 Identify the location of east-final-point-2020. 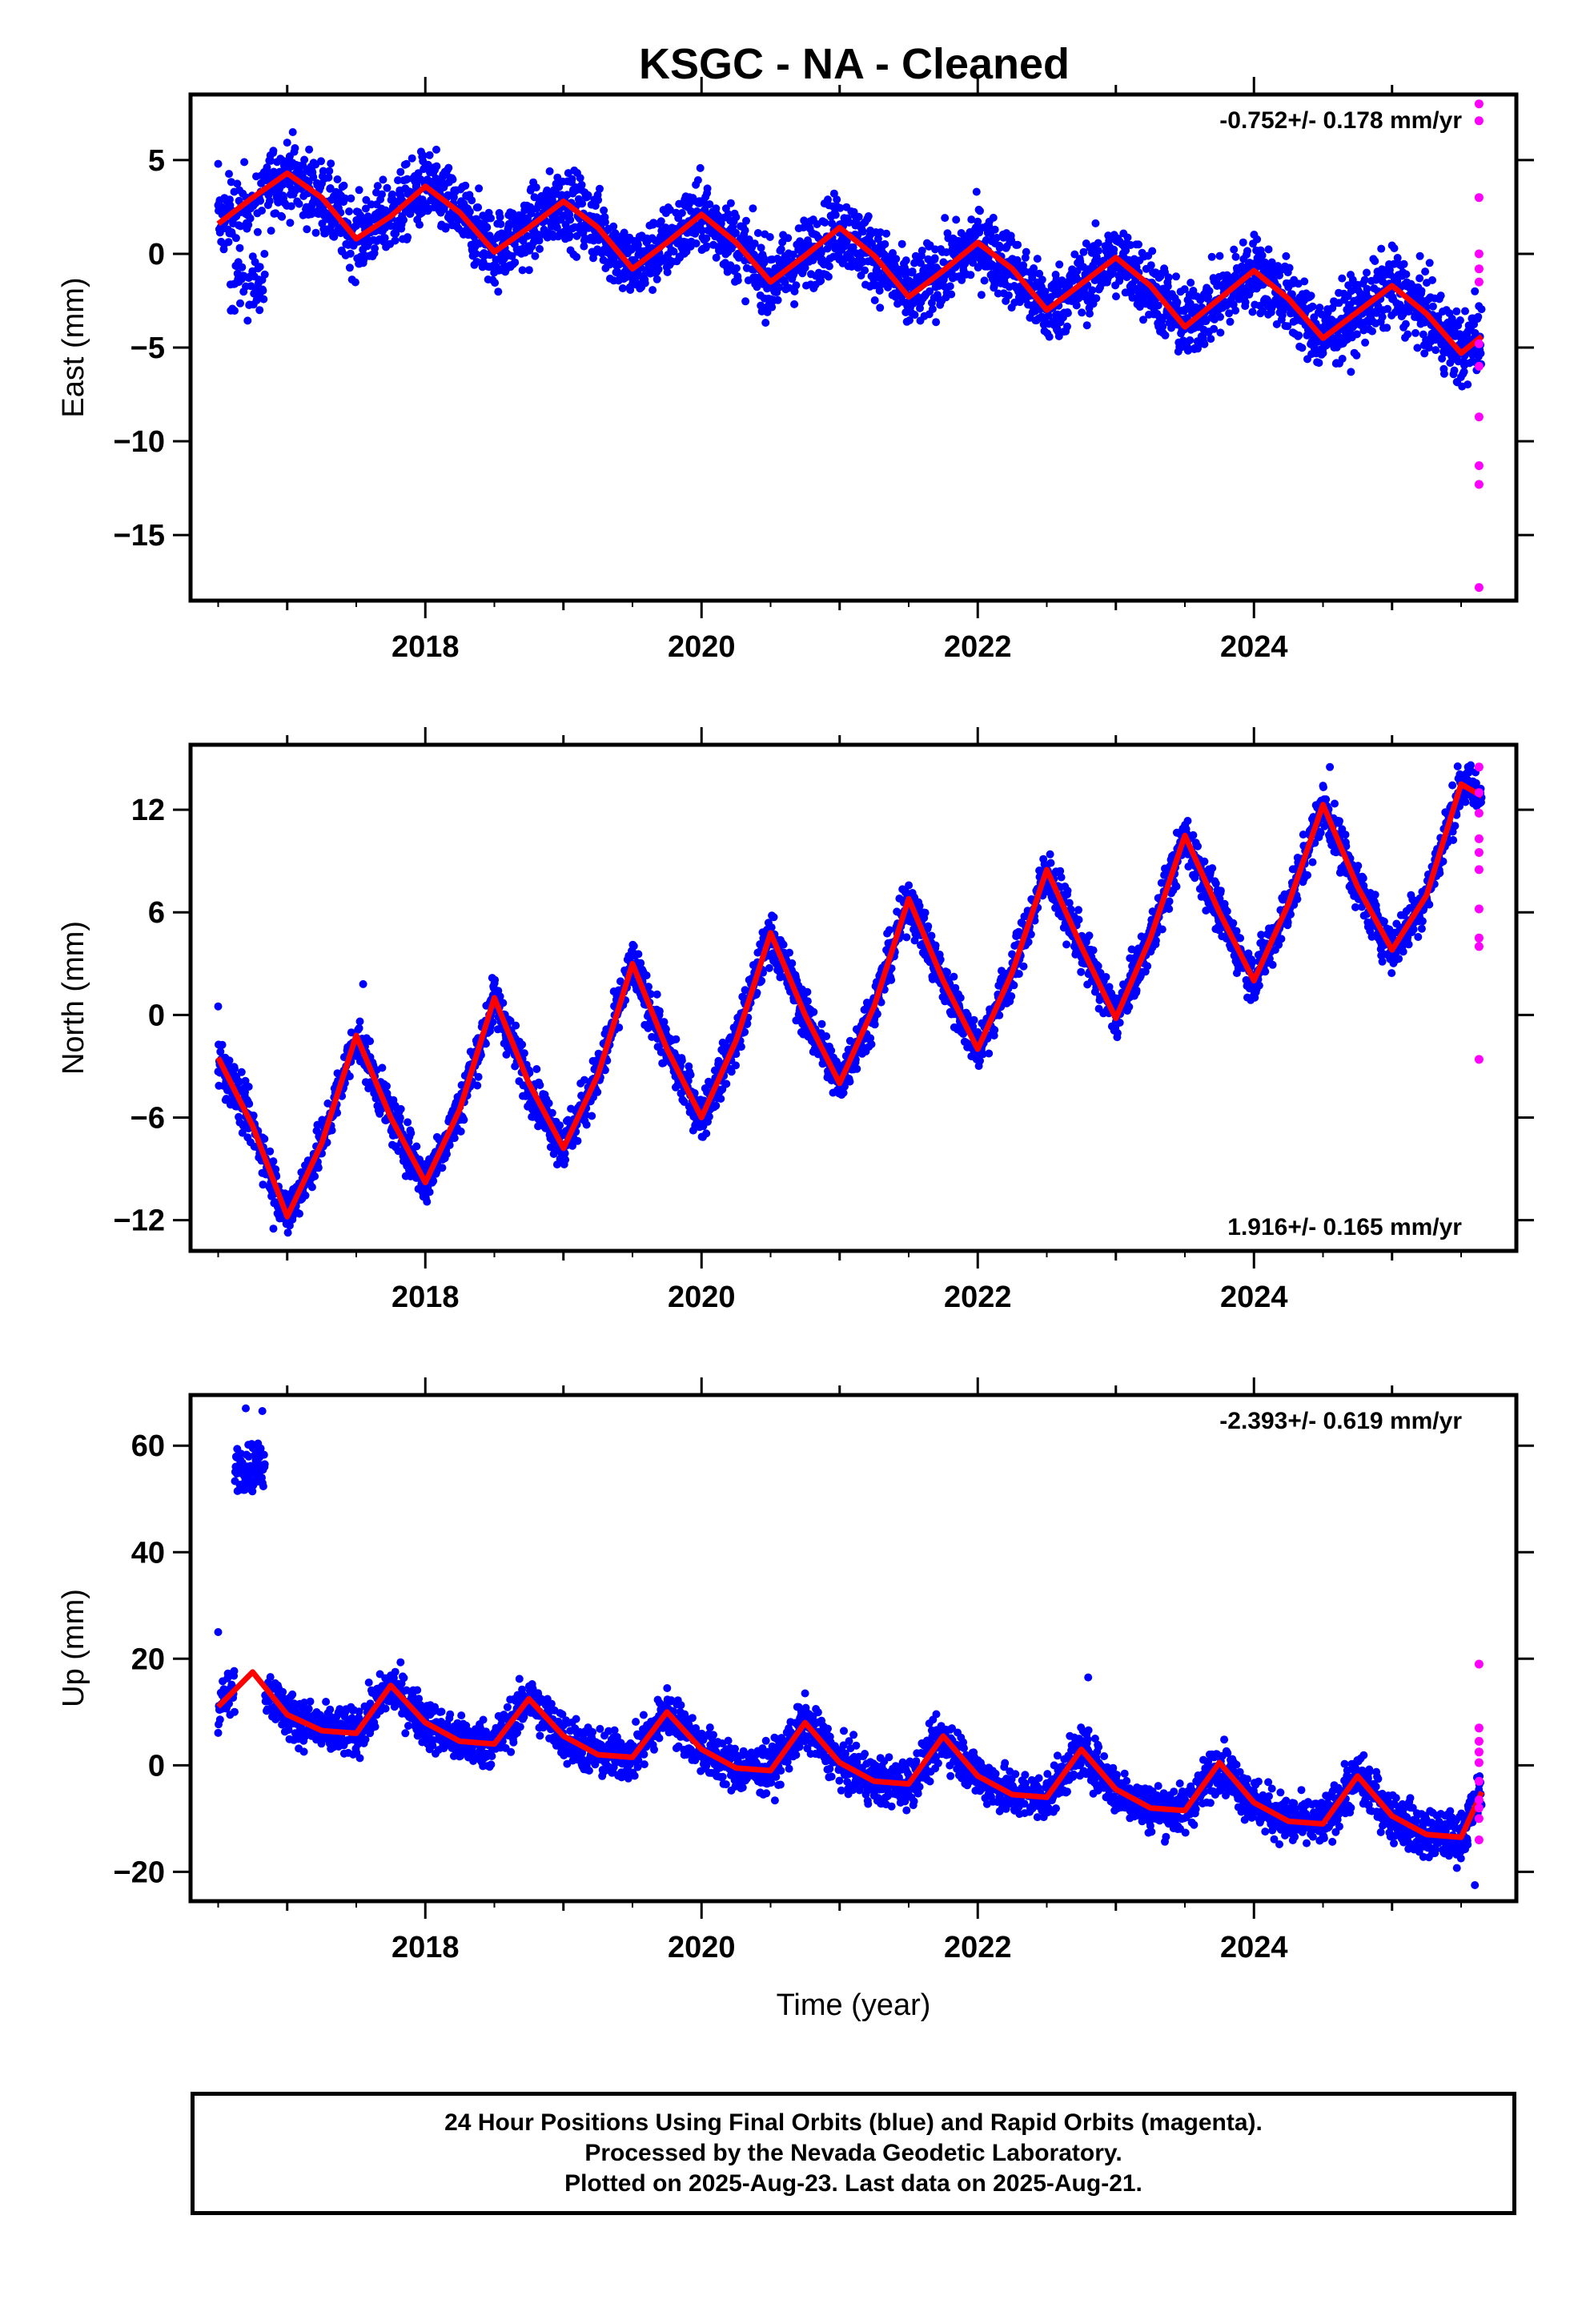
(972, 219).